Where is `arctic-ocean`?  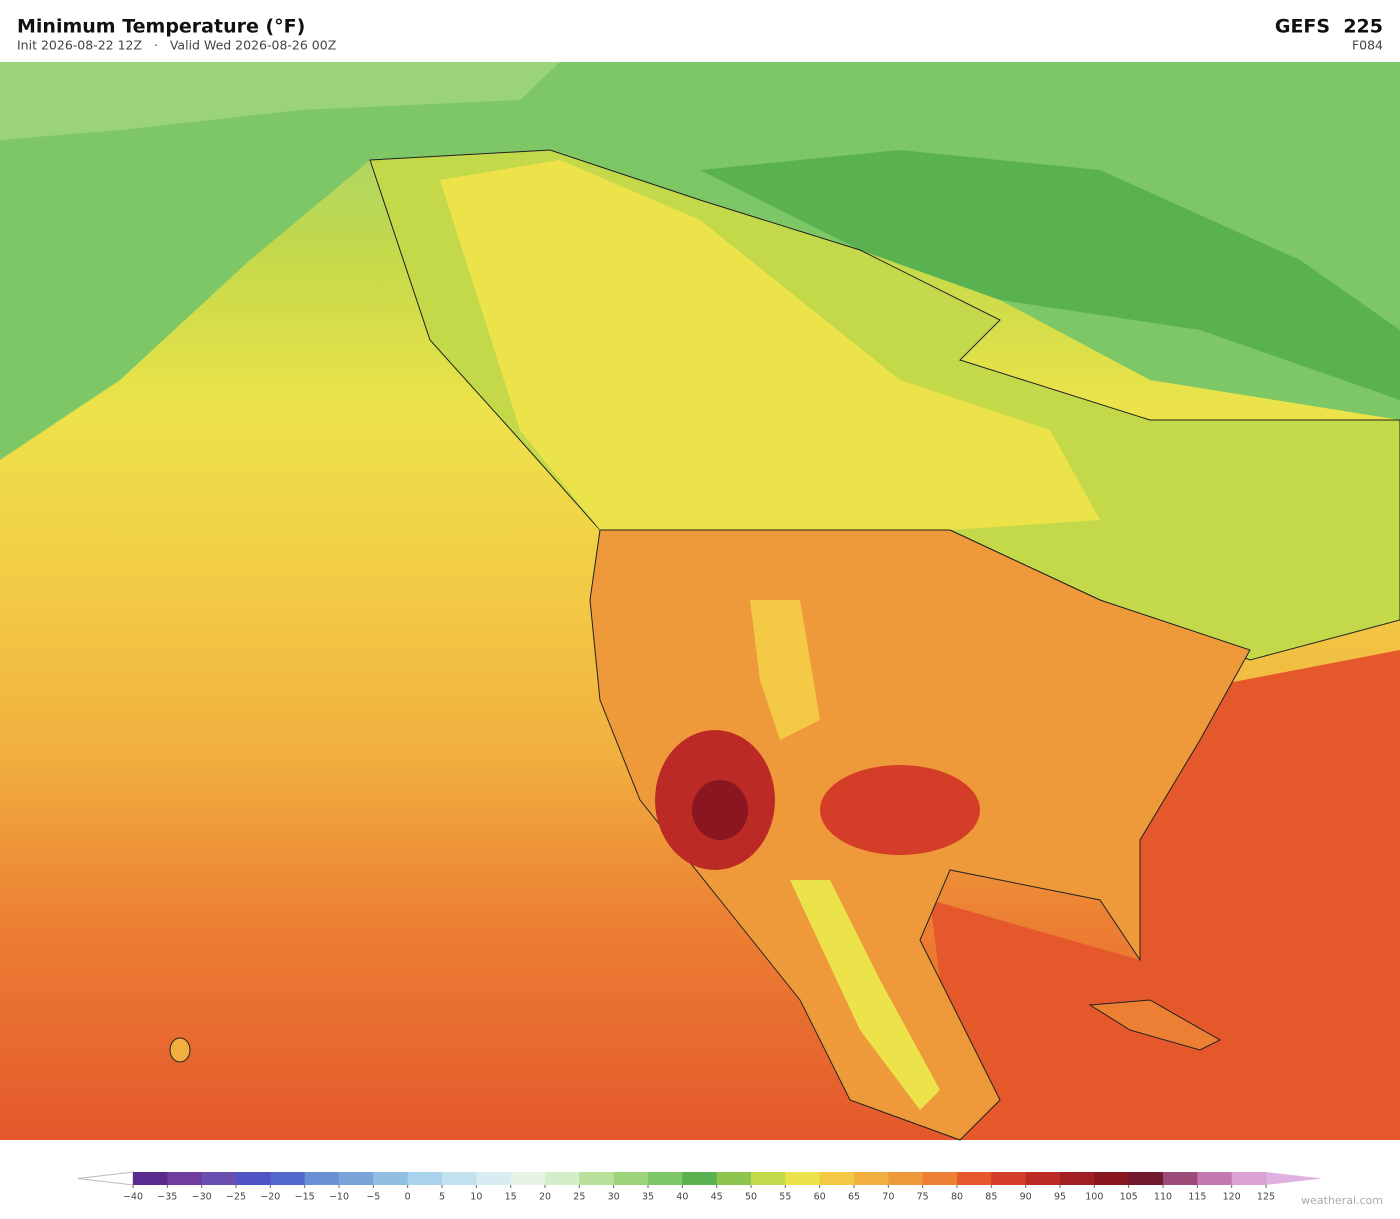
arctic-ocean is located at coordinates (280, 101).